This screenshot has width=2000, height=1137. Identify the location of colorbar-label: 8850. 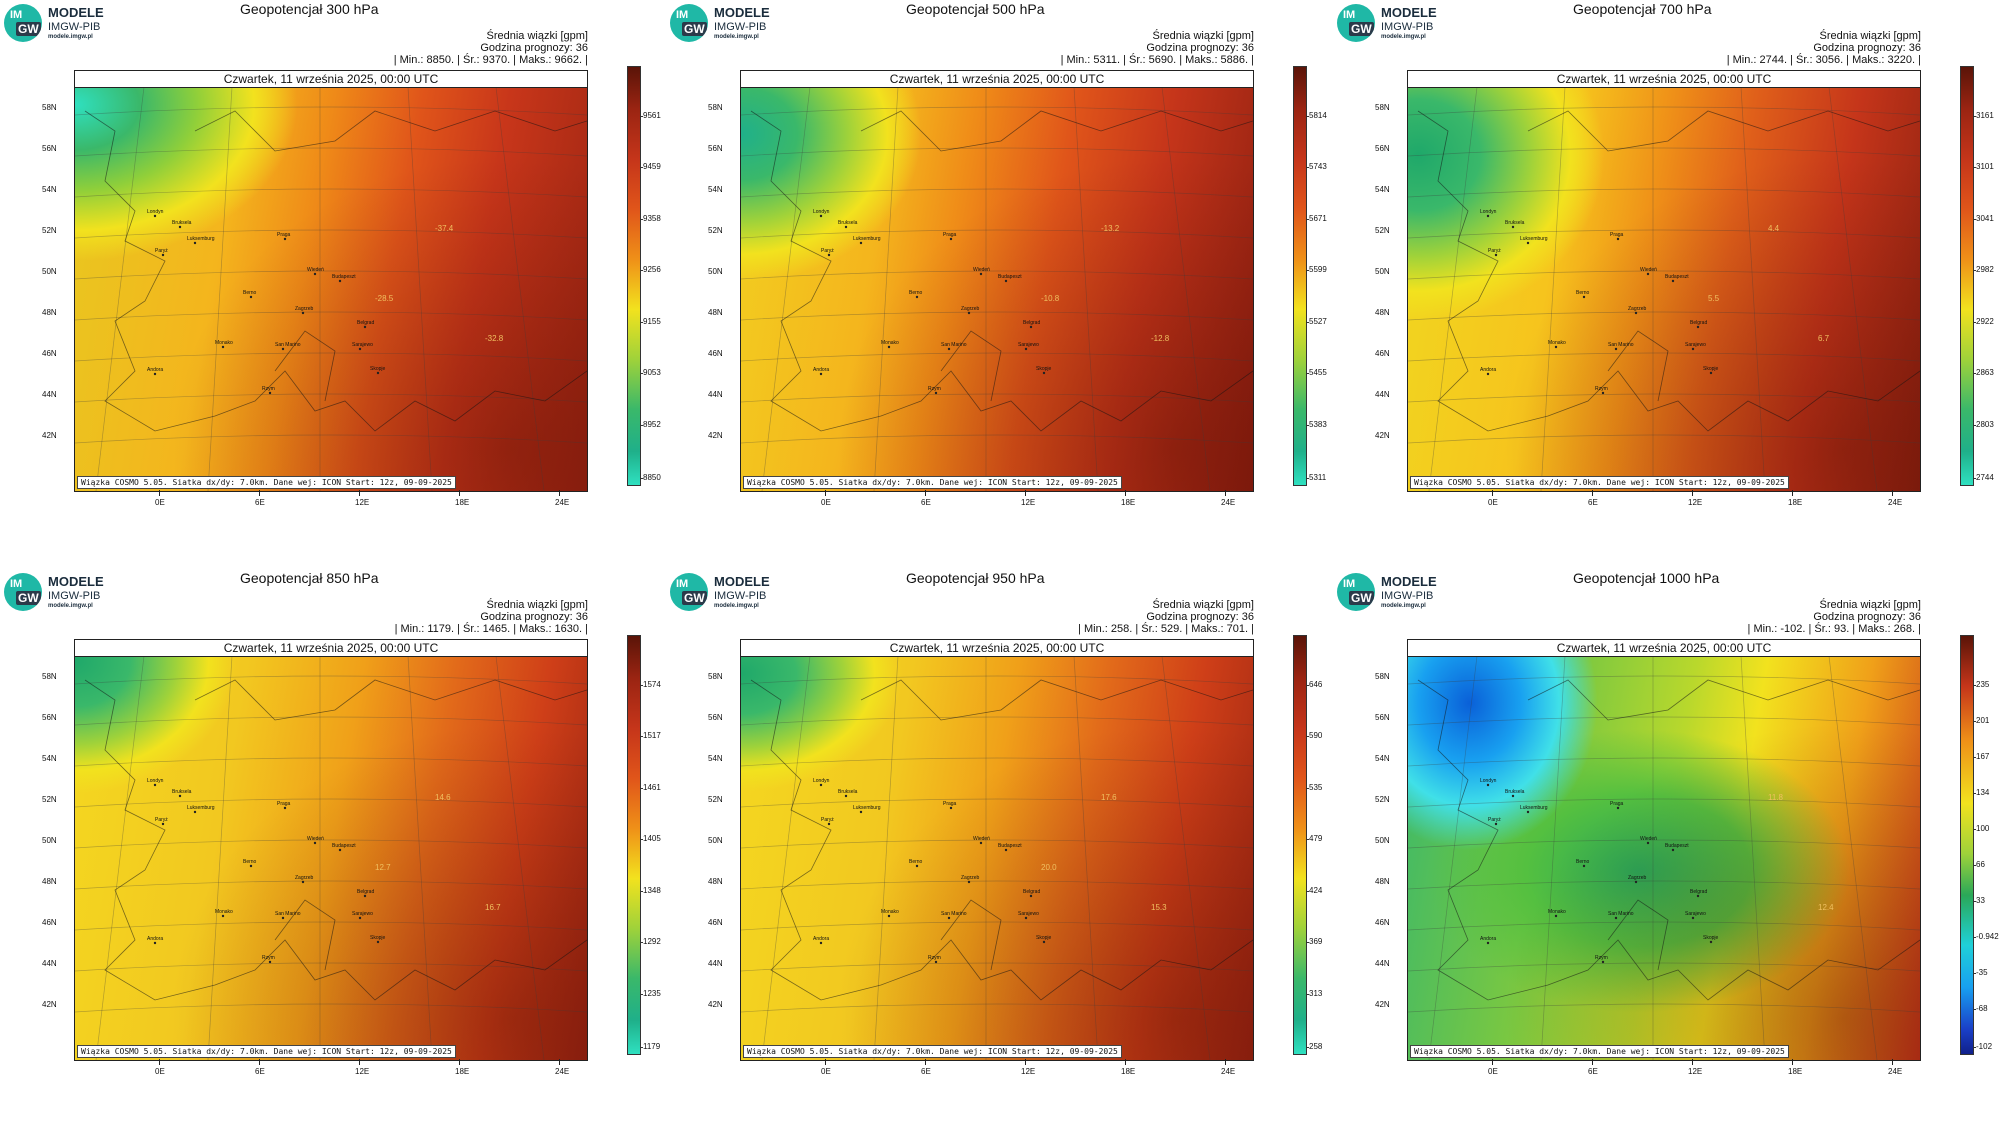
(652, 477).